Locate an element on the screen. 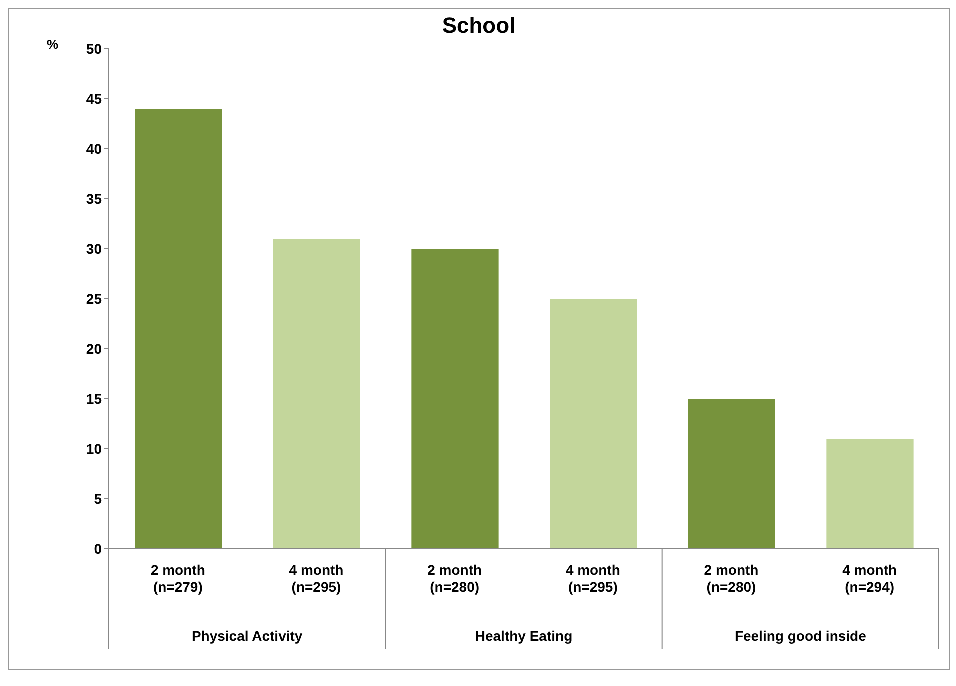 The height and width of the screenshot is (686, 956). y-tick-label: 20 is located at coordinates (94, 348).